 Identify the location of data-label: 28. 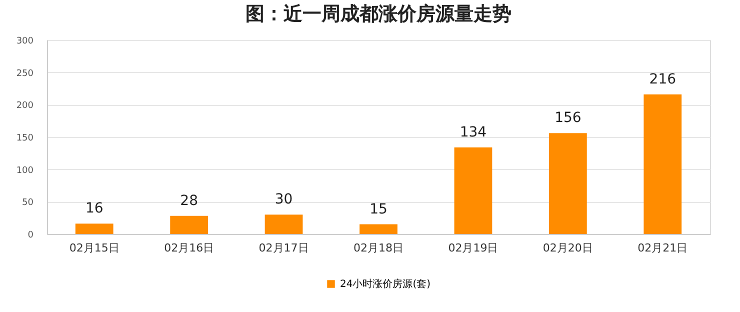
(189, 200).